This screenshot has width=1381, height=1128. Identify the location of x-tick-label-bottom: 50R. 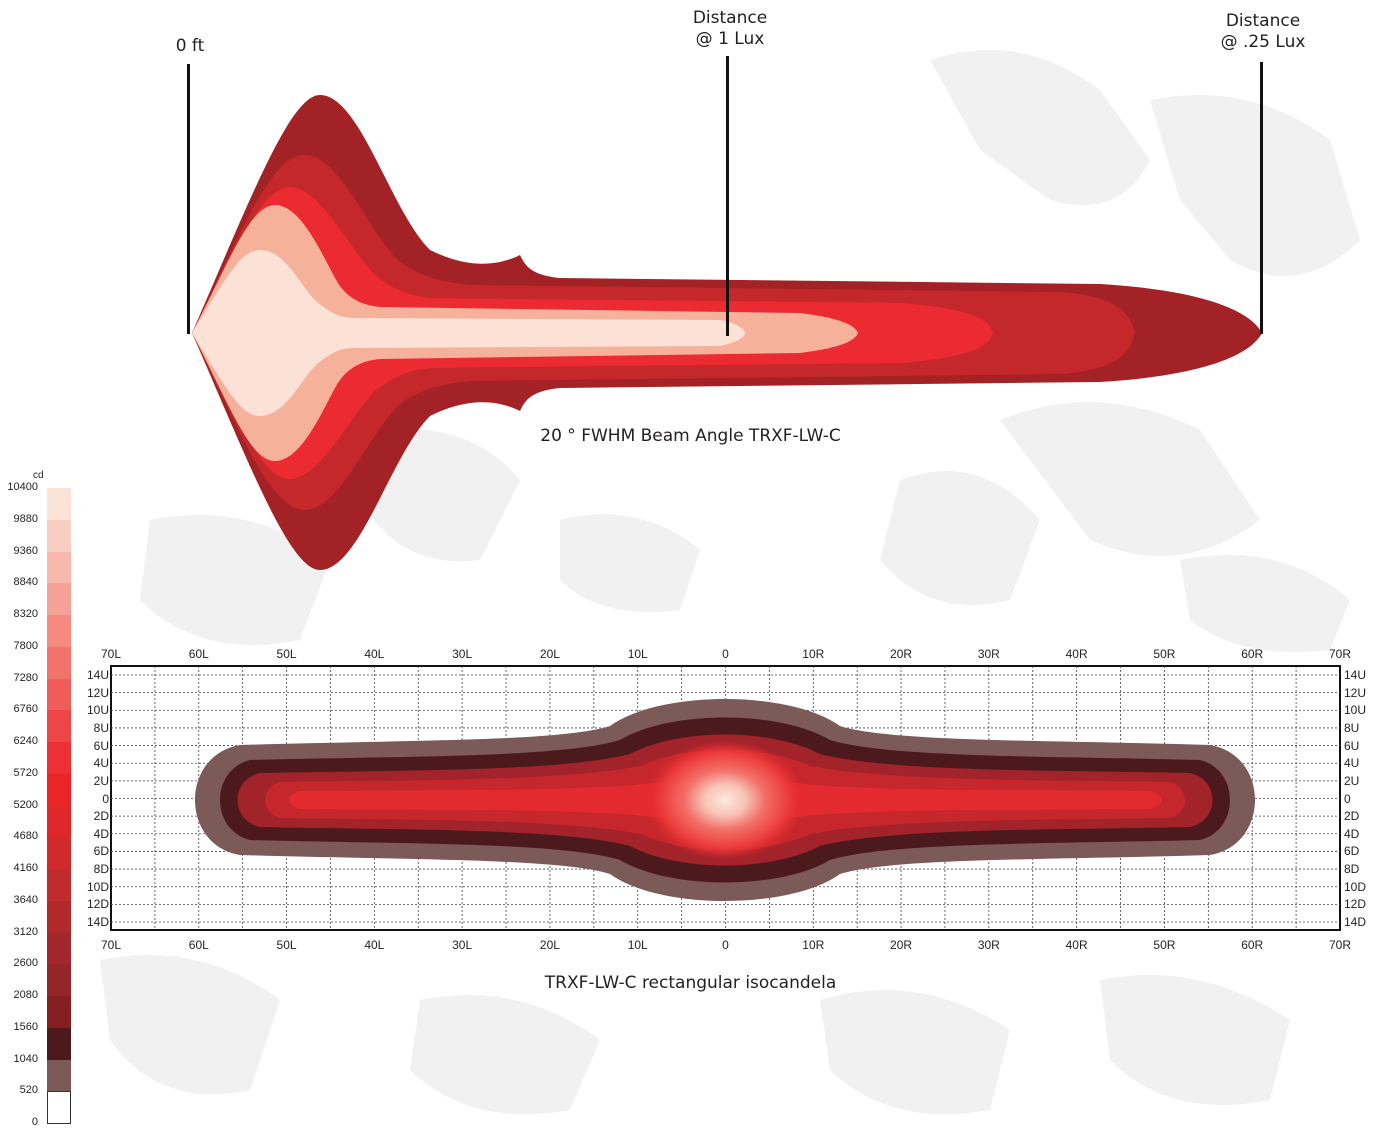
(1164, 945).